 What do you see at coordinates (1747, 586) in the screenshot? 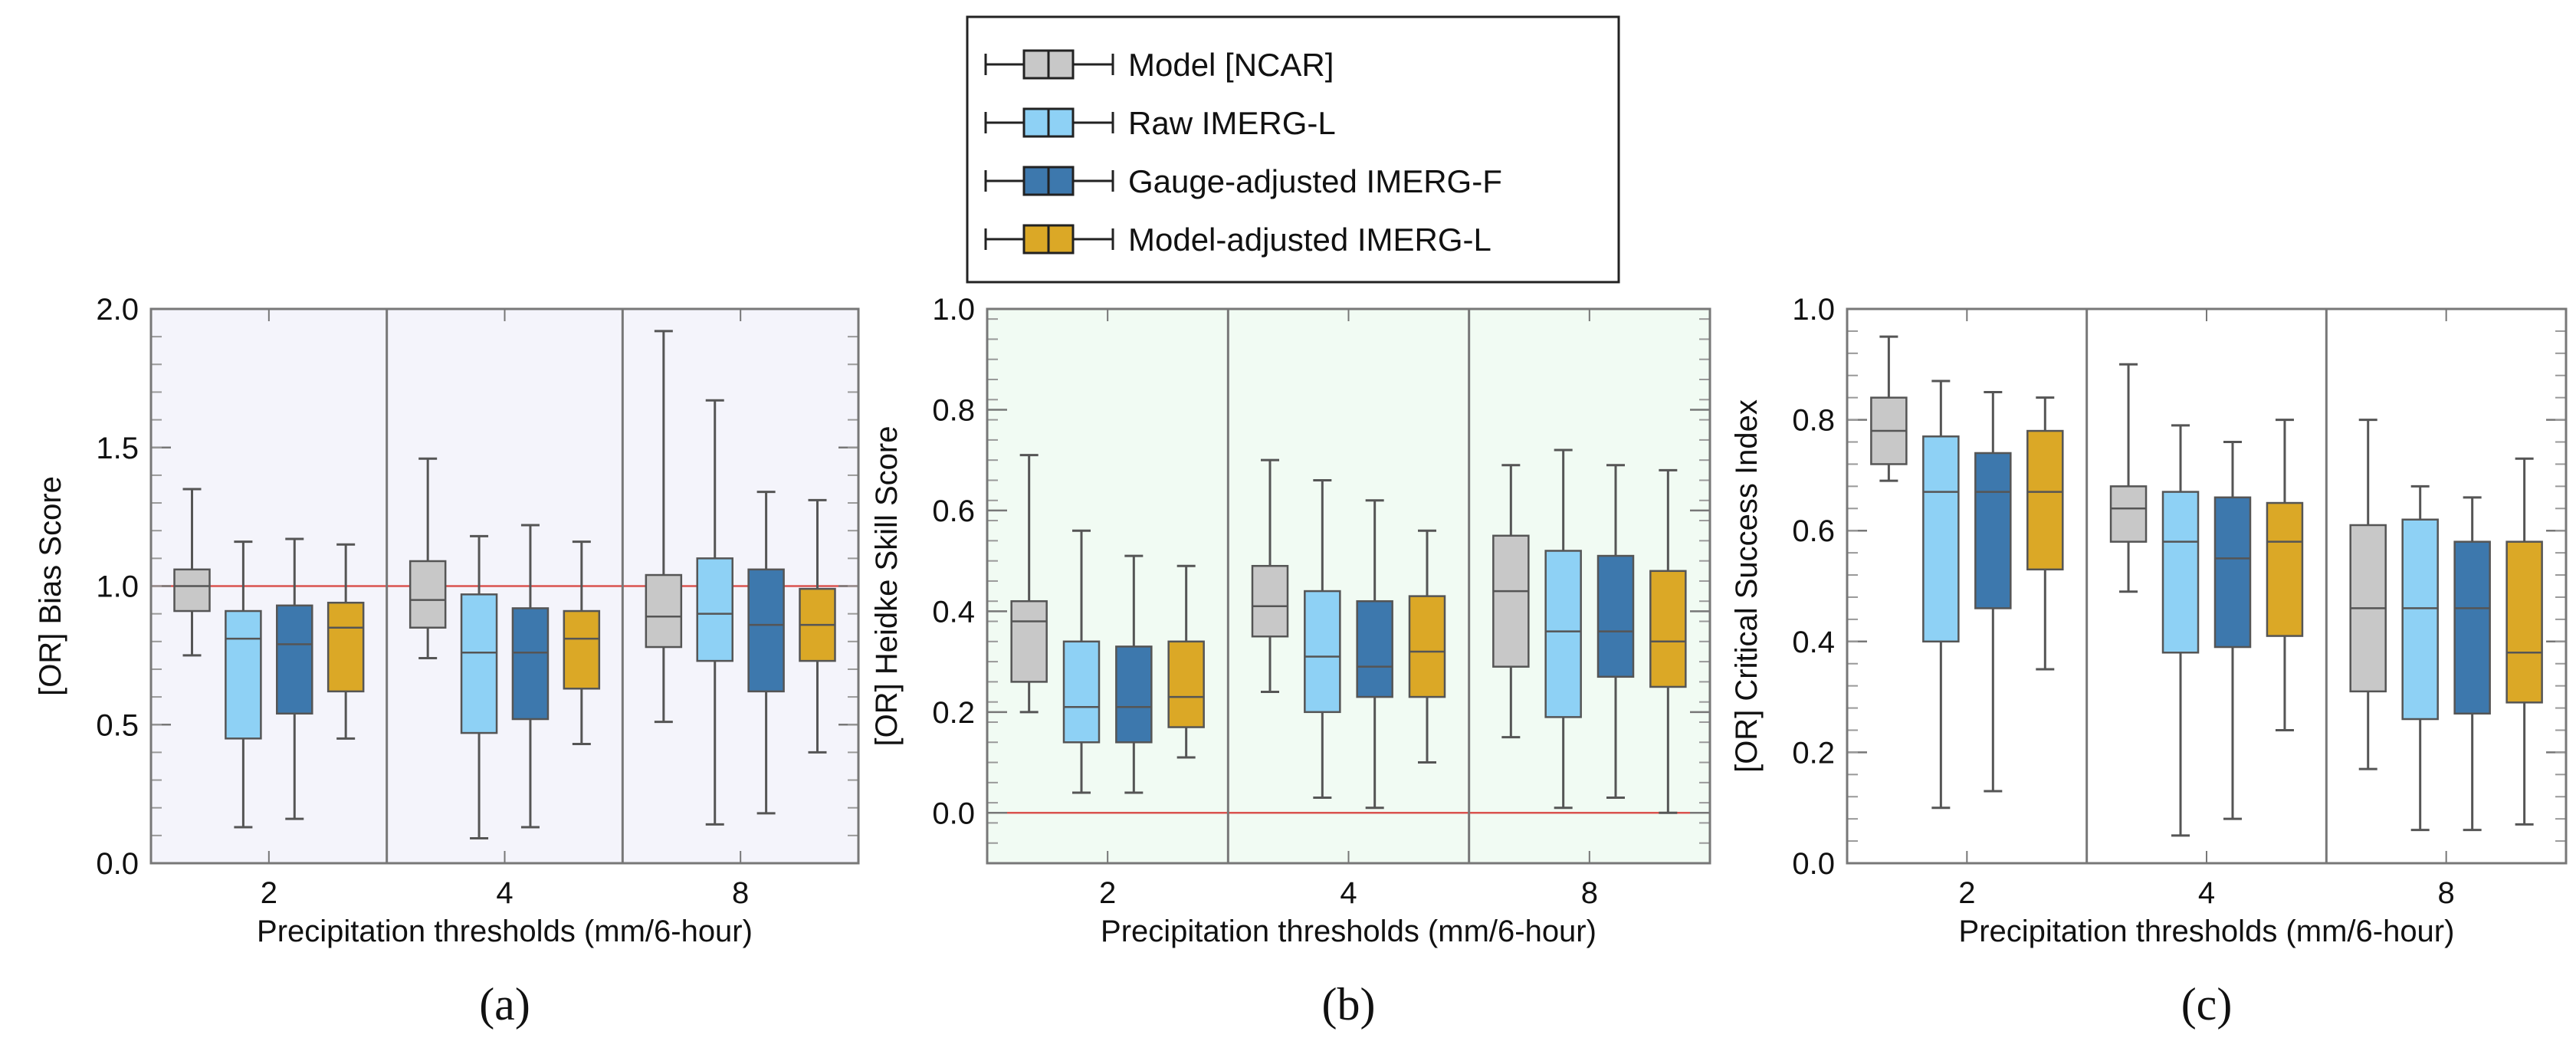
I see `y-axis-label: [OR] Critical Success Index` at bounding box center [1747, 586].